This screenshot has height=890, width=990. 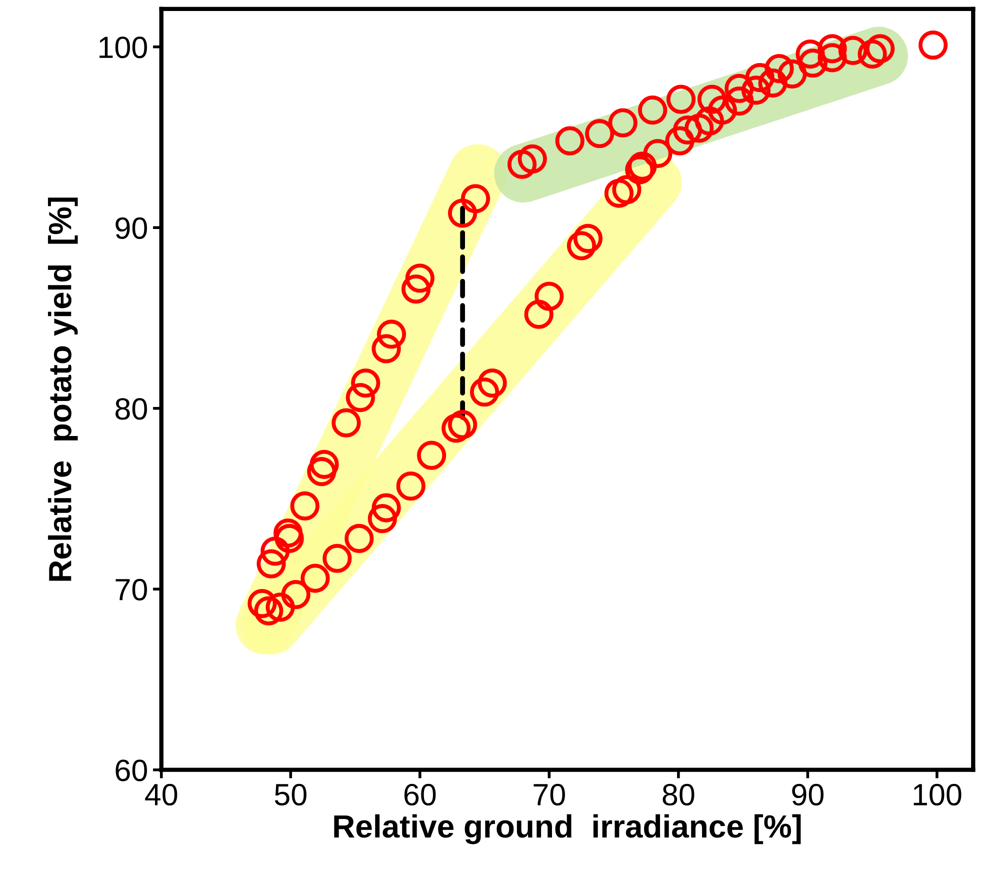 What do you see at coordinates (131, 409) in the screenshot?
I see `y-tick-label: 80` at bounding box center [131, 409].